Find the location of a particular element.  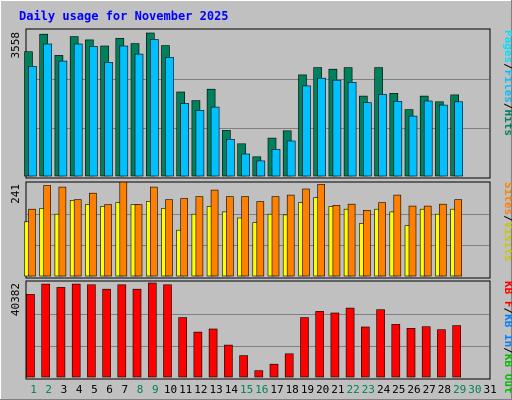

x-label-day: 24 is located at coordinates (384, 389).